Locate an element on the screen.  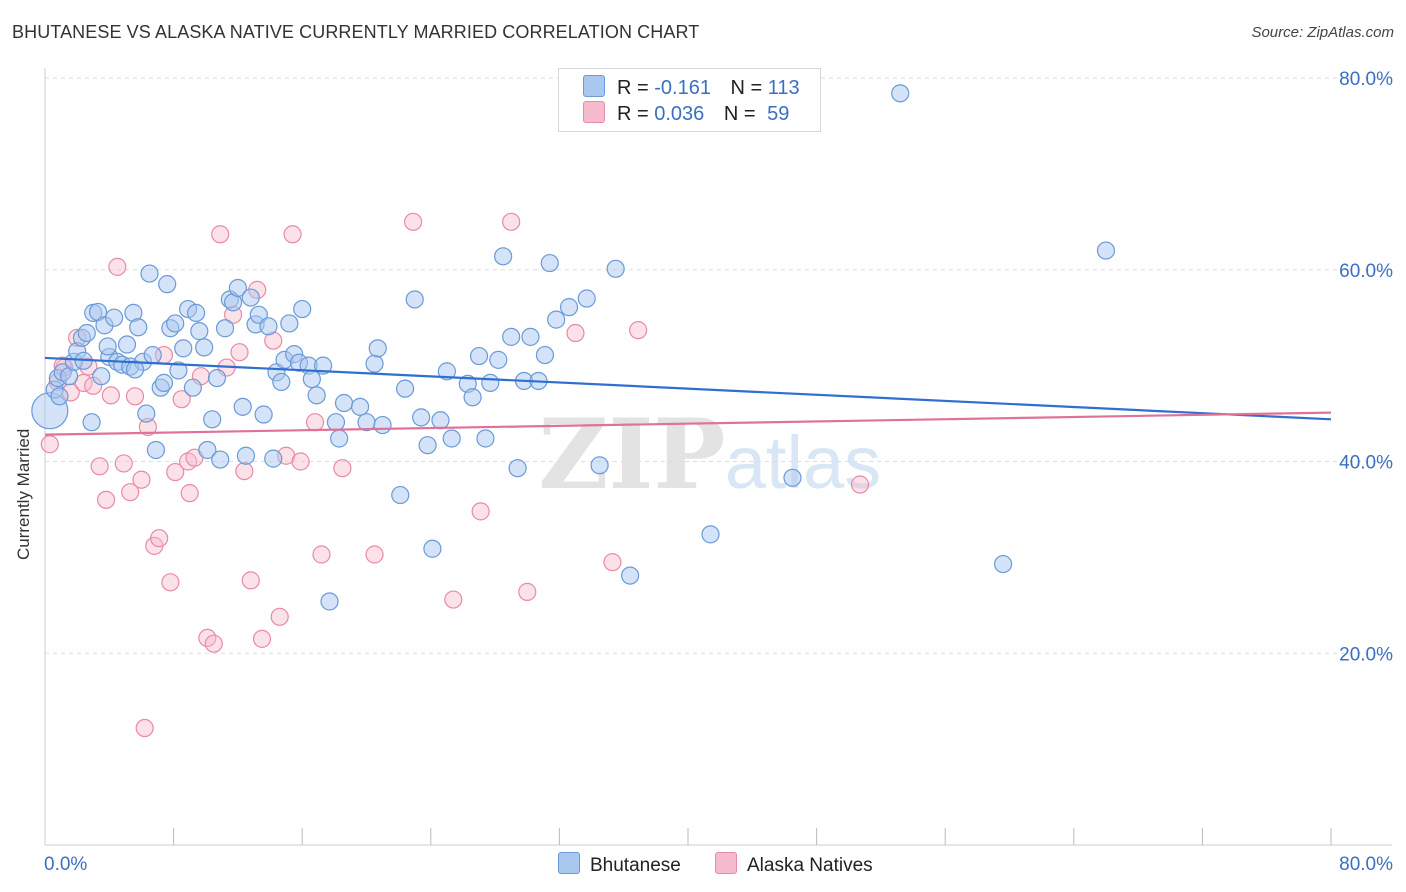
alaska-natives-trend-line is located at coordinates (688, 423).